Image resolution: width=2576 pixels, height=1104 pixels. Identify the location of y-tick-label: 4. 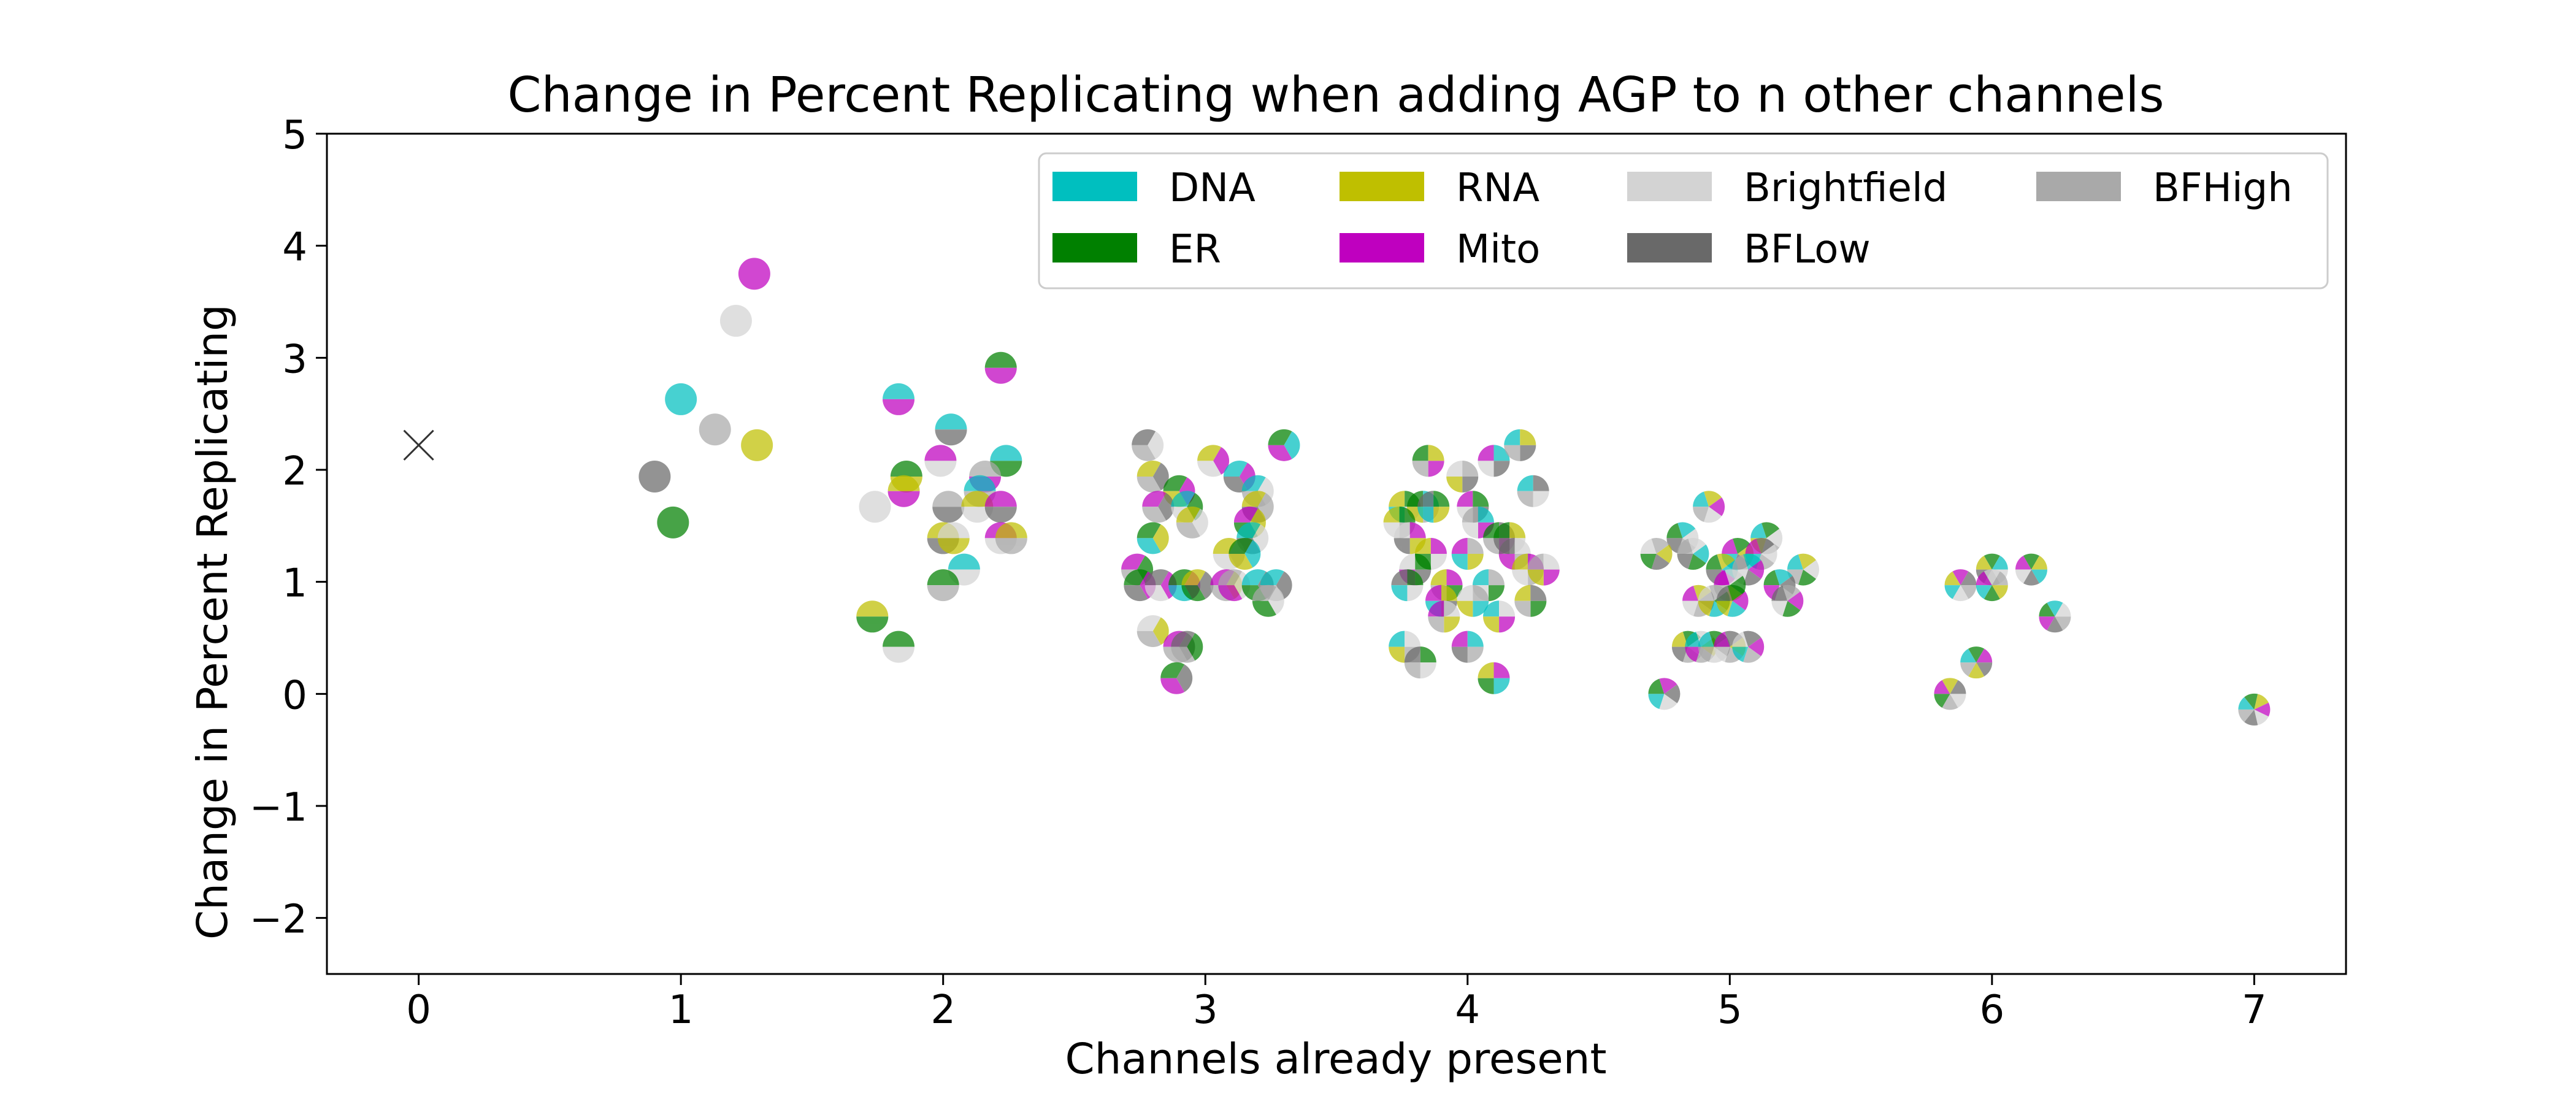
(294, 247).